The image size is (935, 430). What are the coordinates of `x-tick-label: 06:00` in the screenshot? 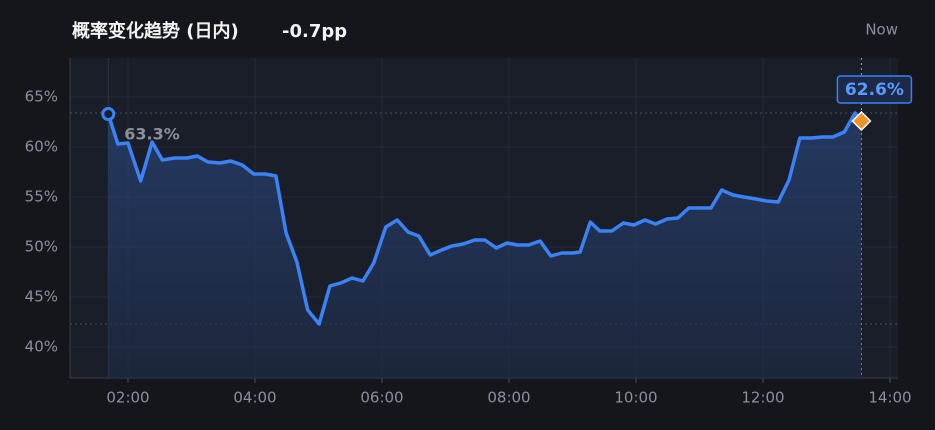 It's located at (381, 398).